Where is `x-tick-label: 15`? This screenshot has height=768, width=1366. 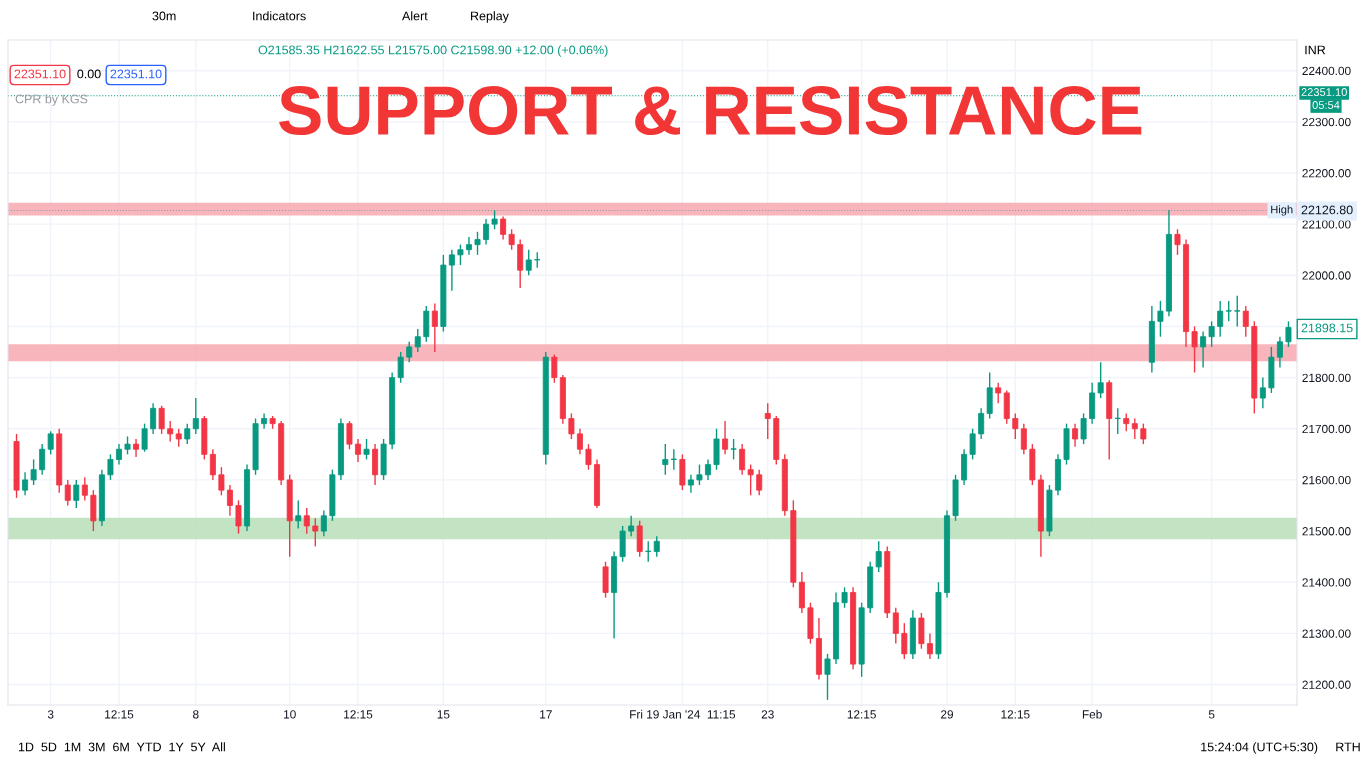
x-tick-label: 15 is located at coordinates (443, 714).